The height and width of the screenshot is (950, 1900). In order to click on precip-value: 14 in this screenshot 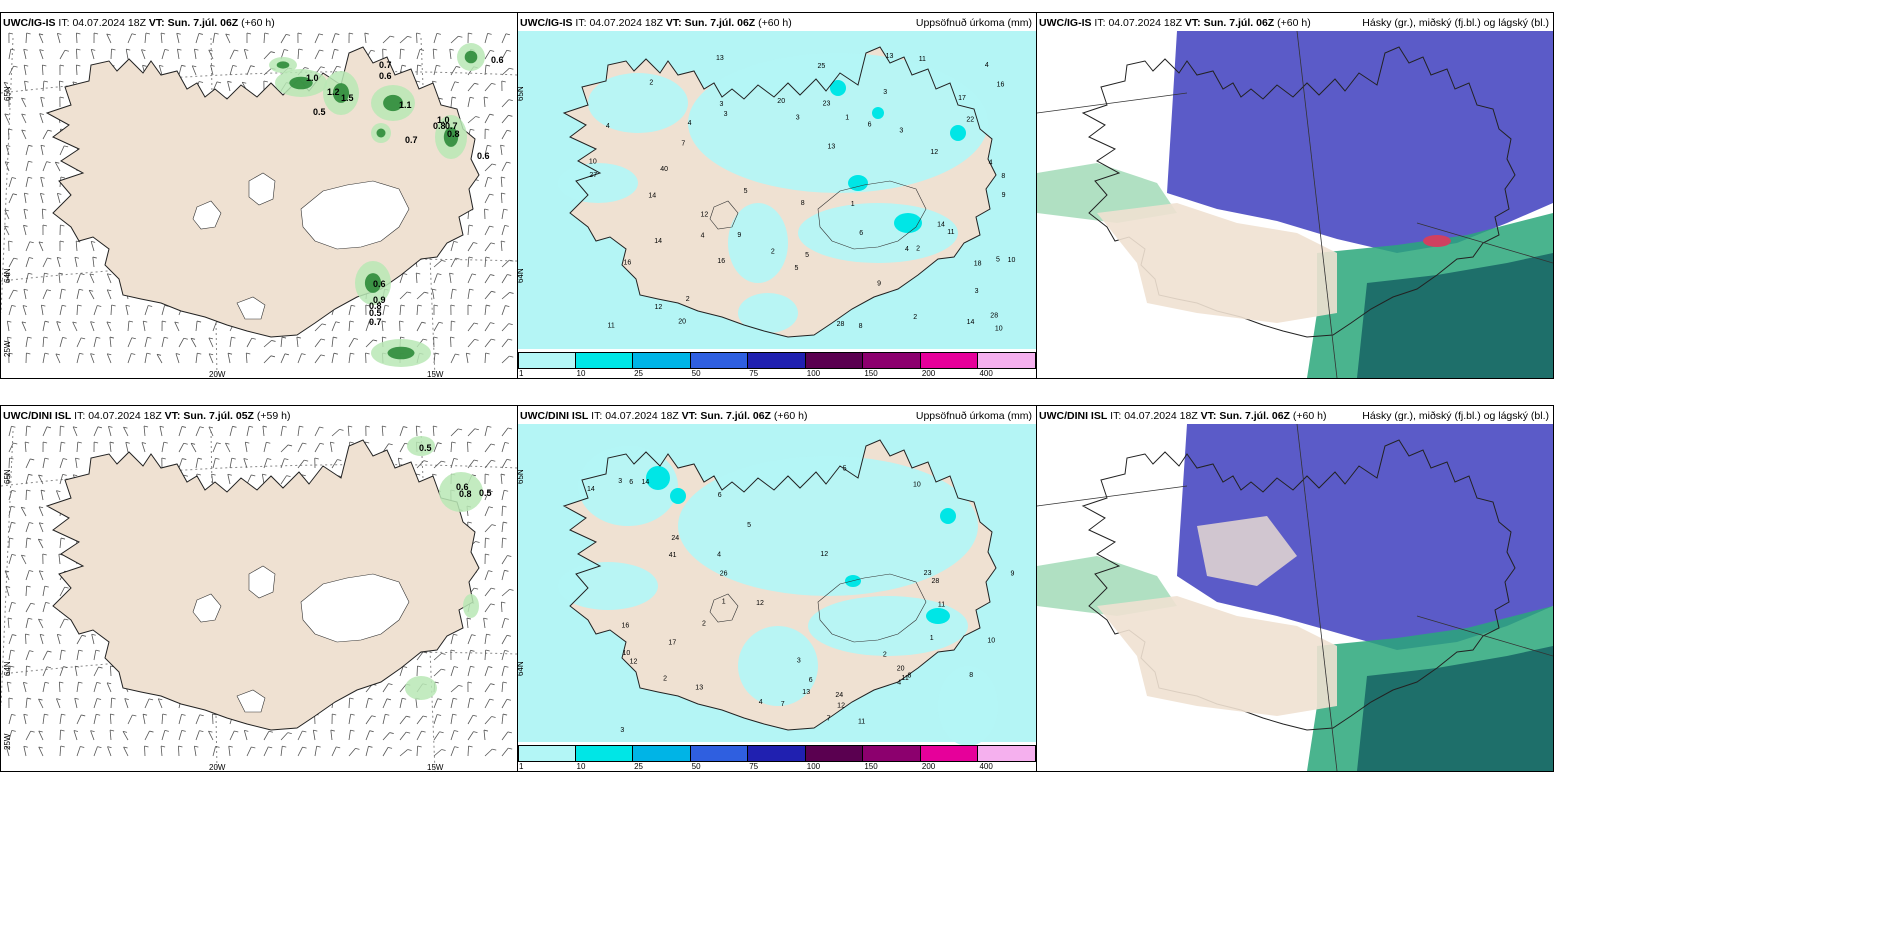, I will do `click(971, 322)`.